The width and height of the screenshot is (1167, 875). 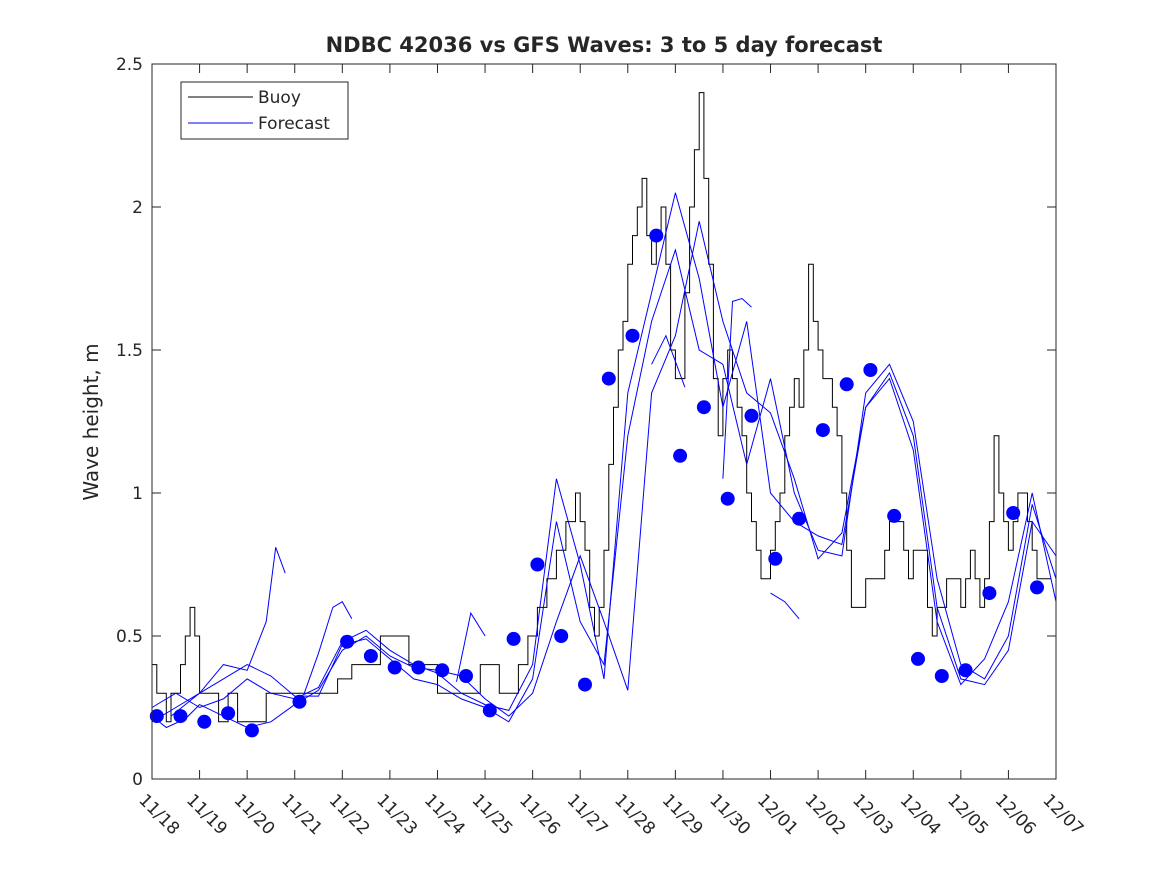 I want to click on y-axis-label: Wave height, m, so click(x=91, y=421).